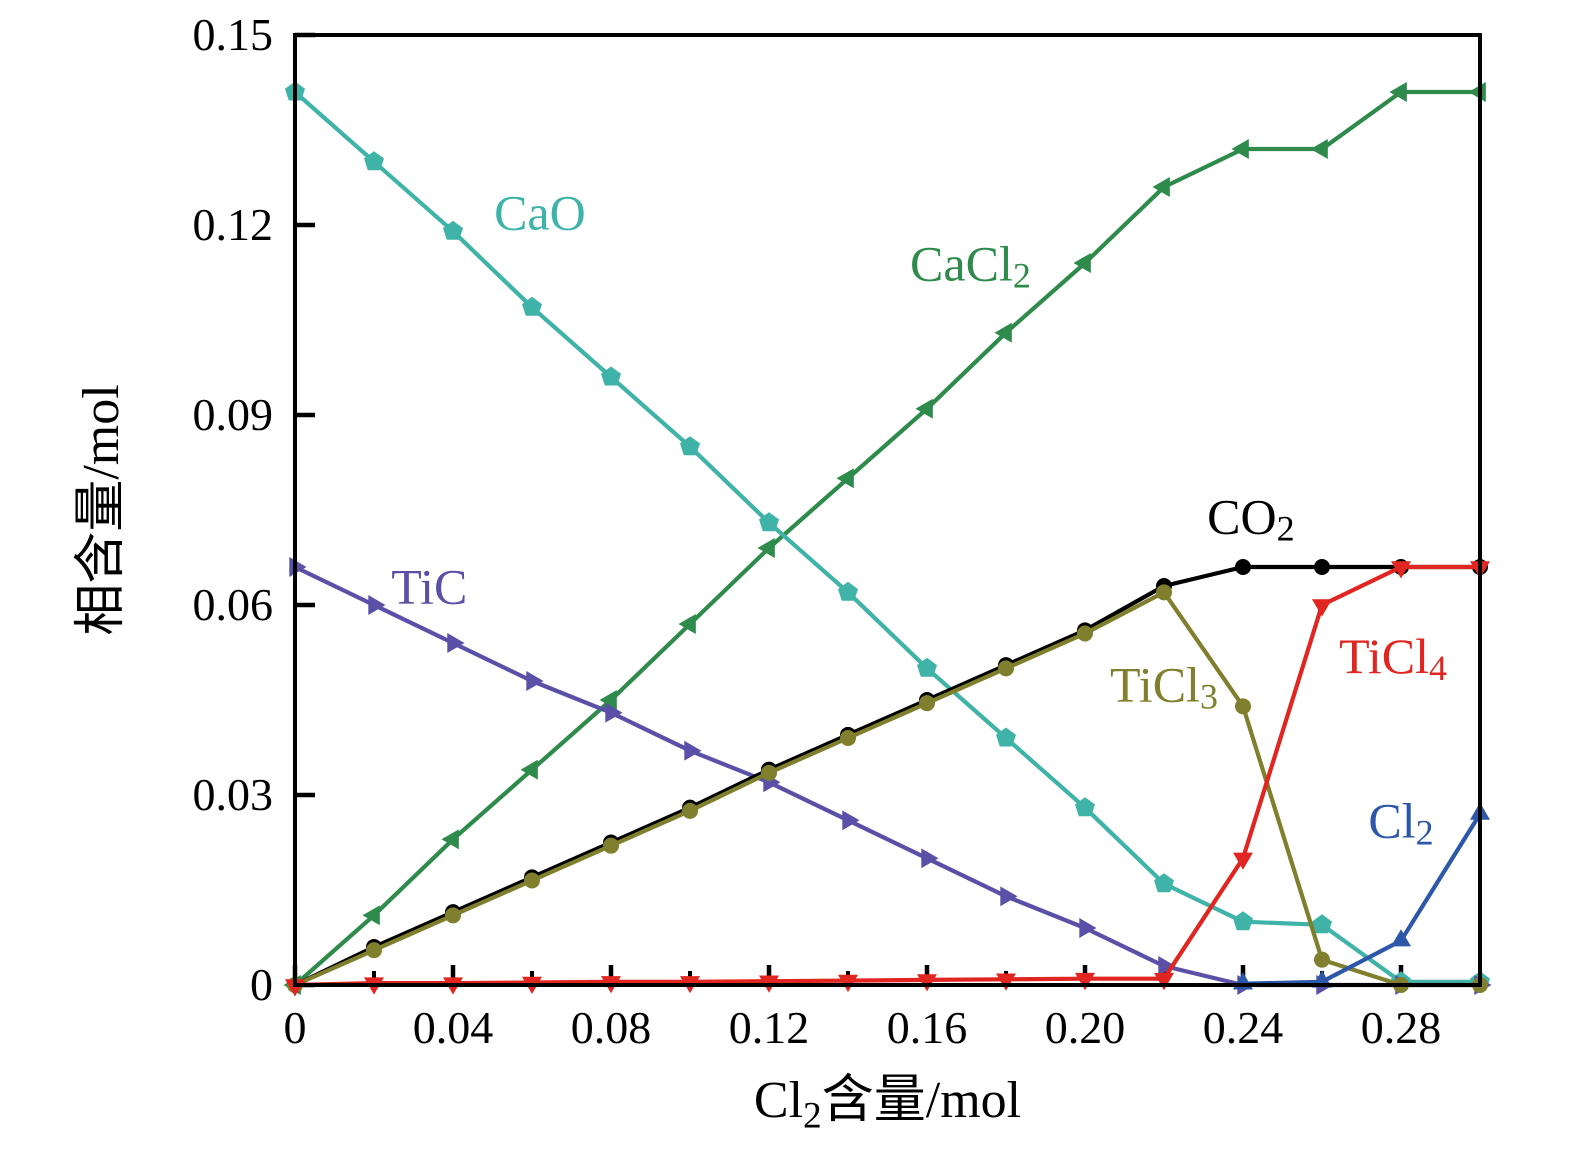 Image resolution: width=1575 pixels, height=1169 pixels. What do you see at coordinates (927, 1027) in the screenshot?
I see `x-tick-label: 0.16` at bounding box center [927, 1027].